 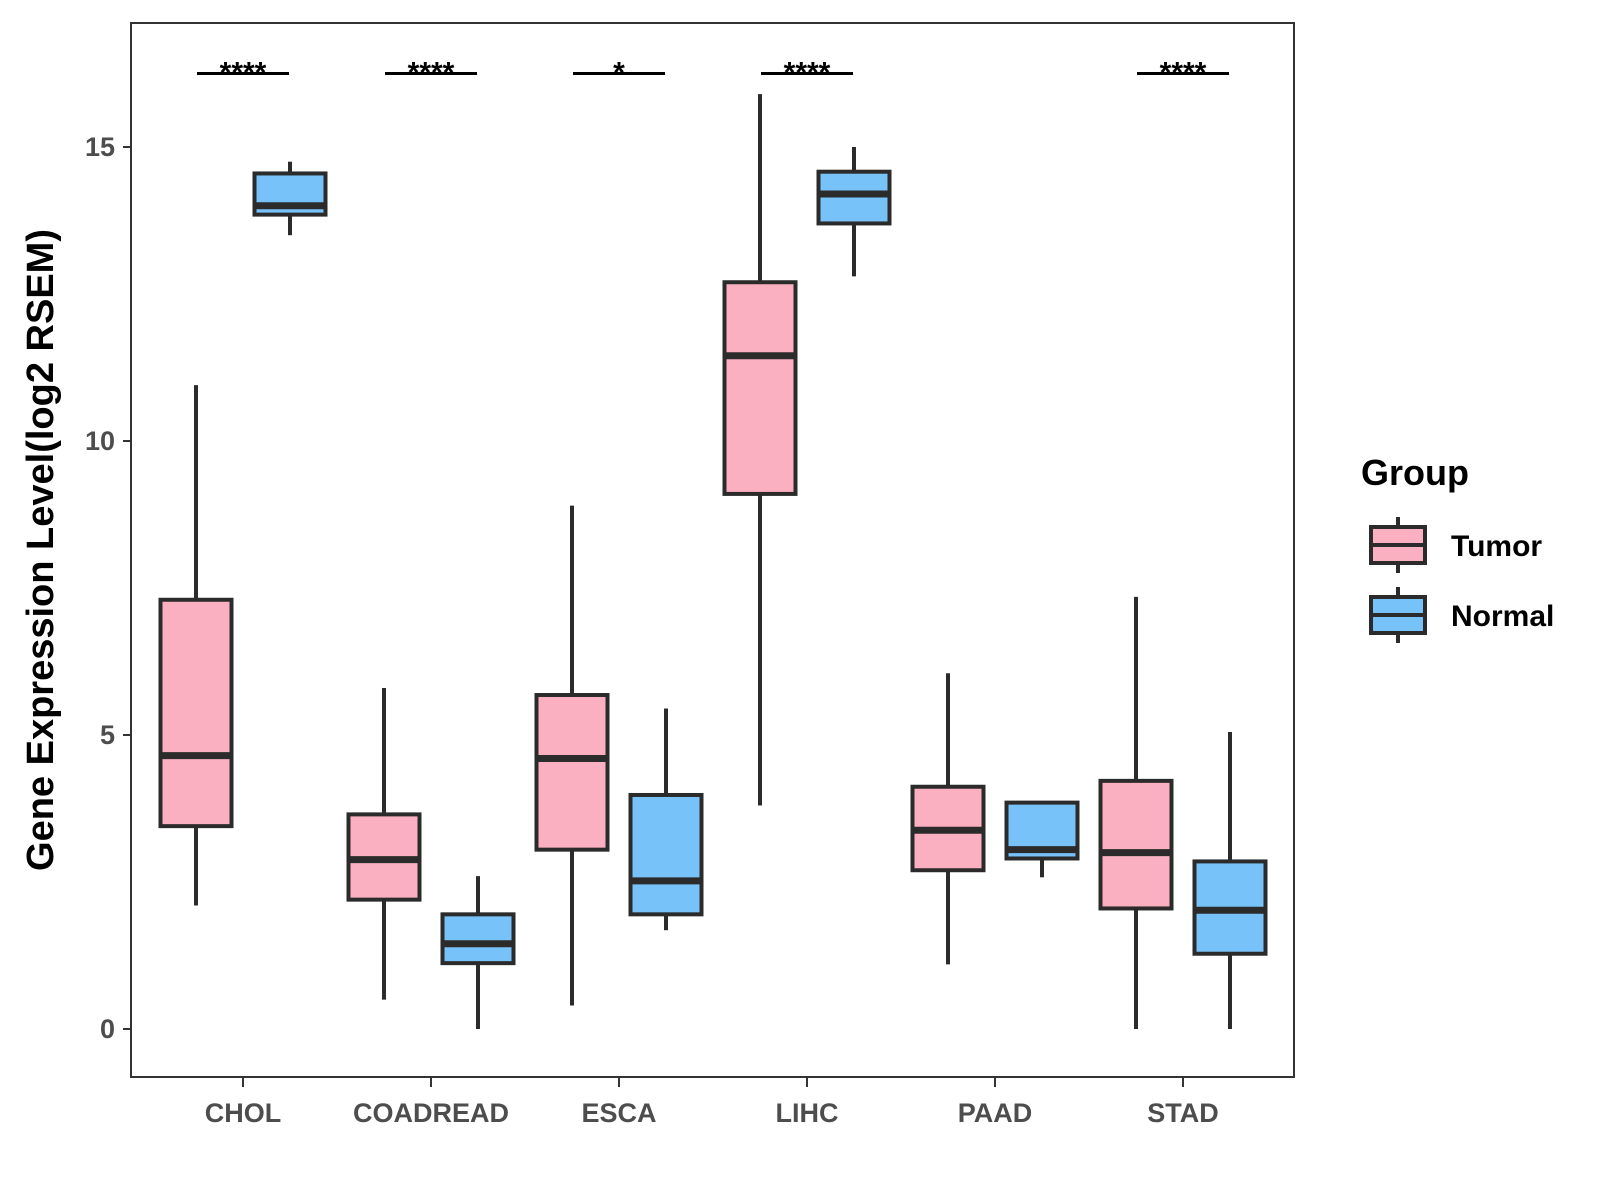 What do you see at coordinates (1502, 616) in the screenshot?
I see `legend-label: Normal` at bounding box center [1502, 616].